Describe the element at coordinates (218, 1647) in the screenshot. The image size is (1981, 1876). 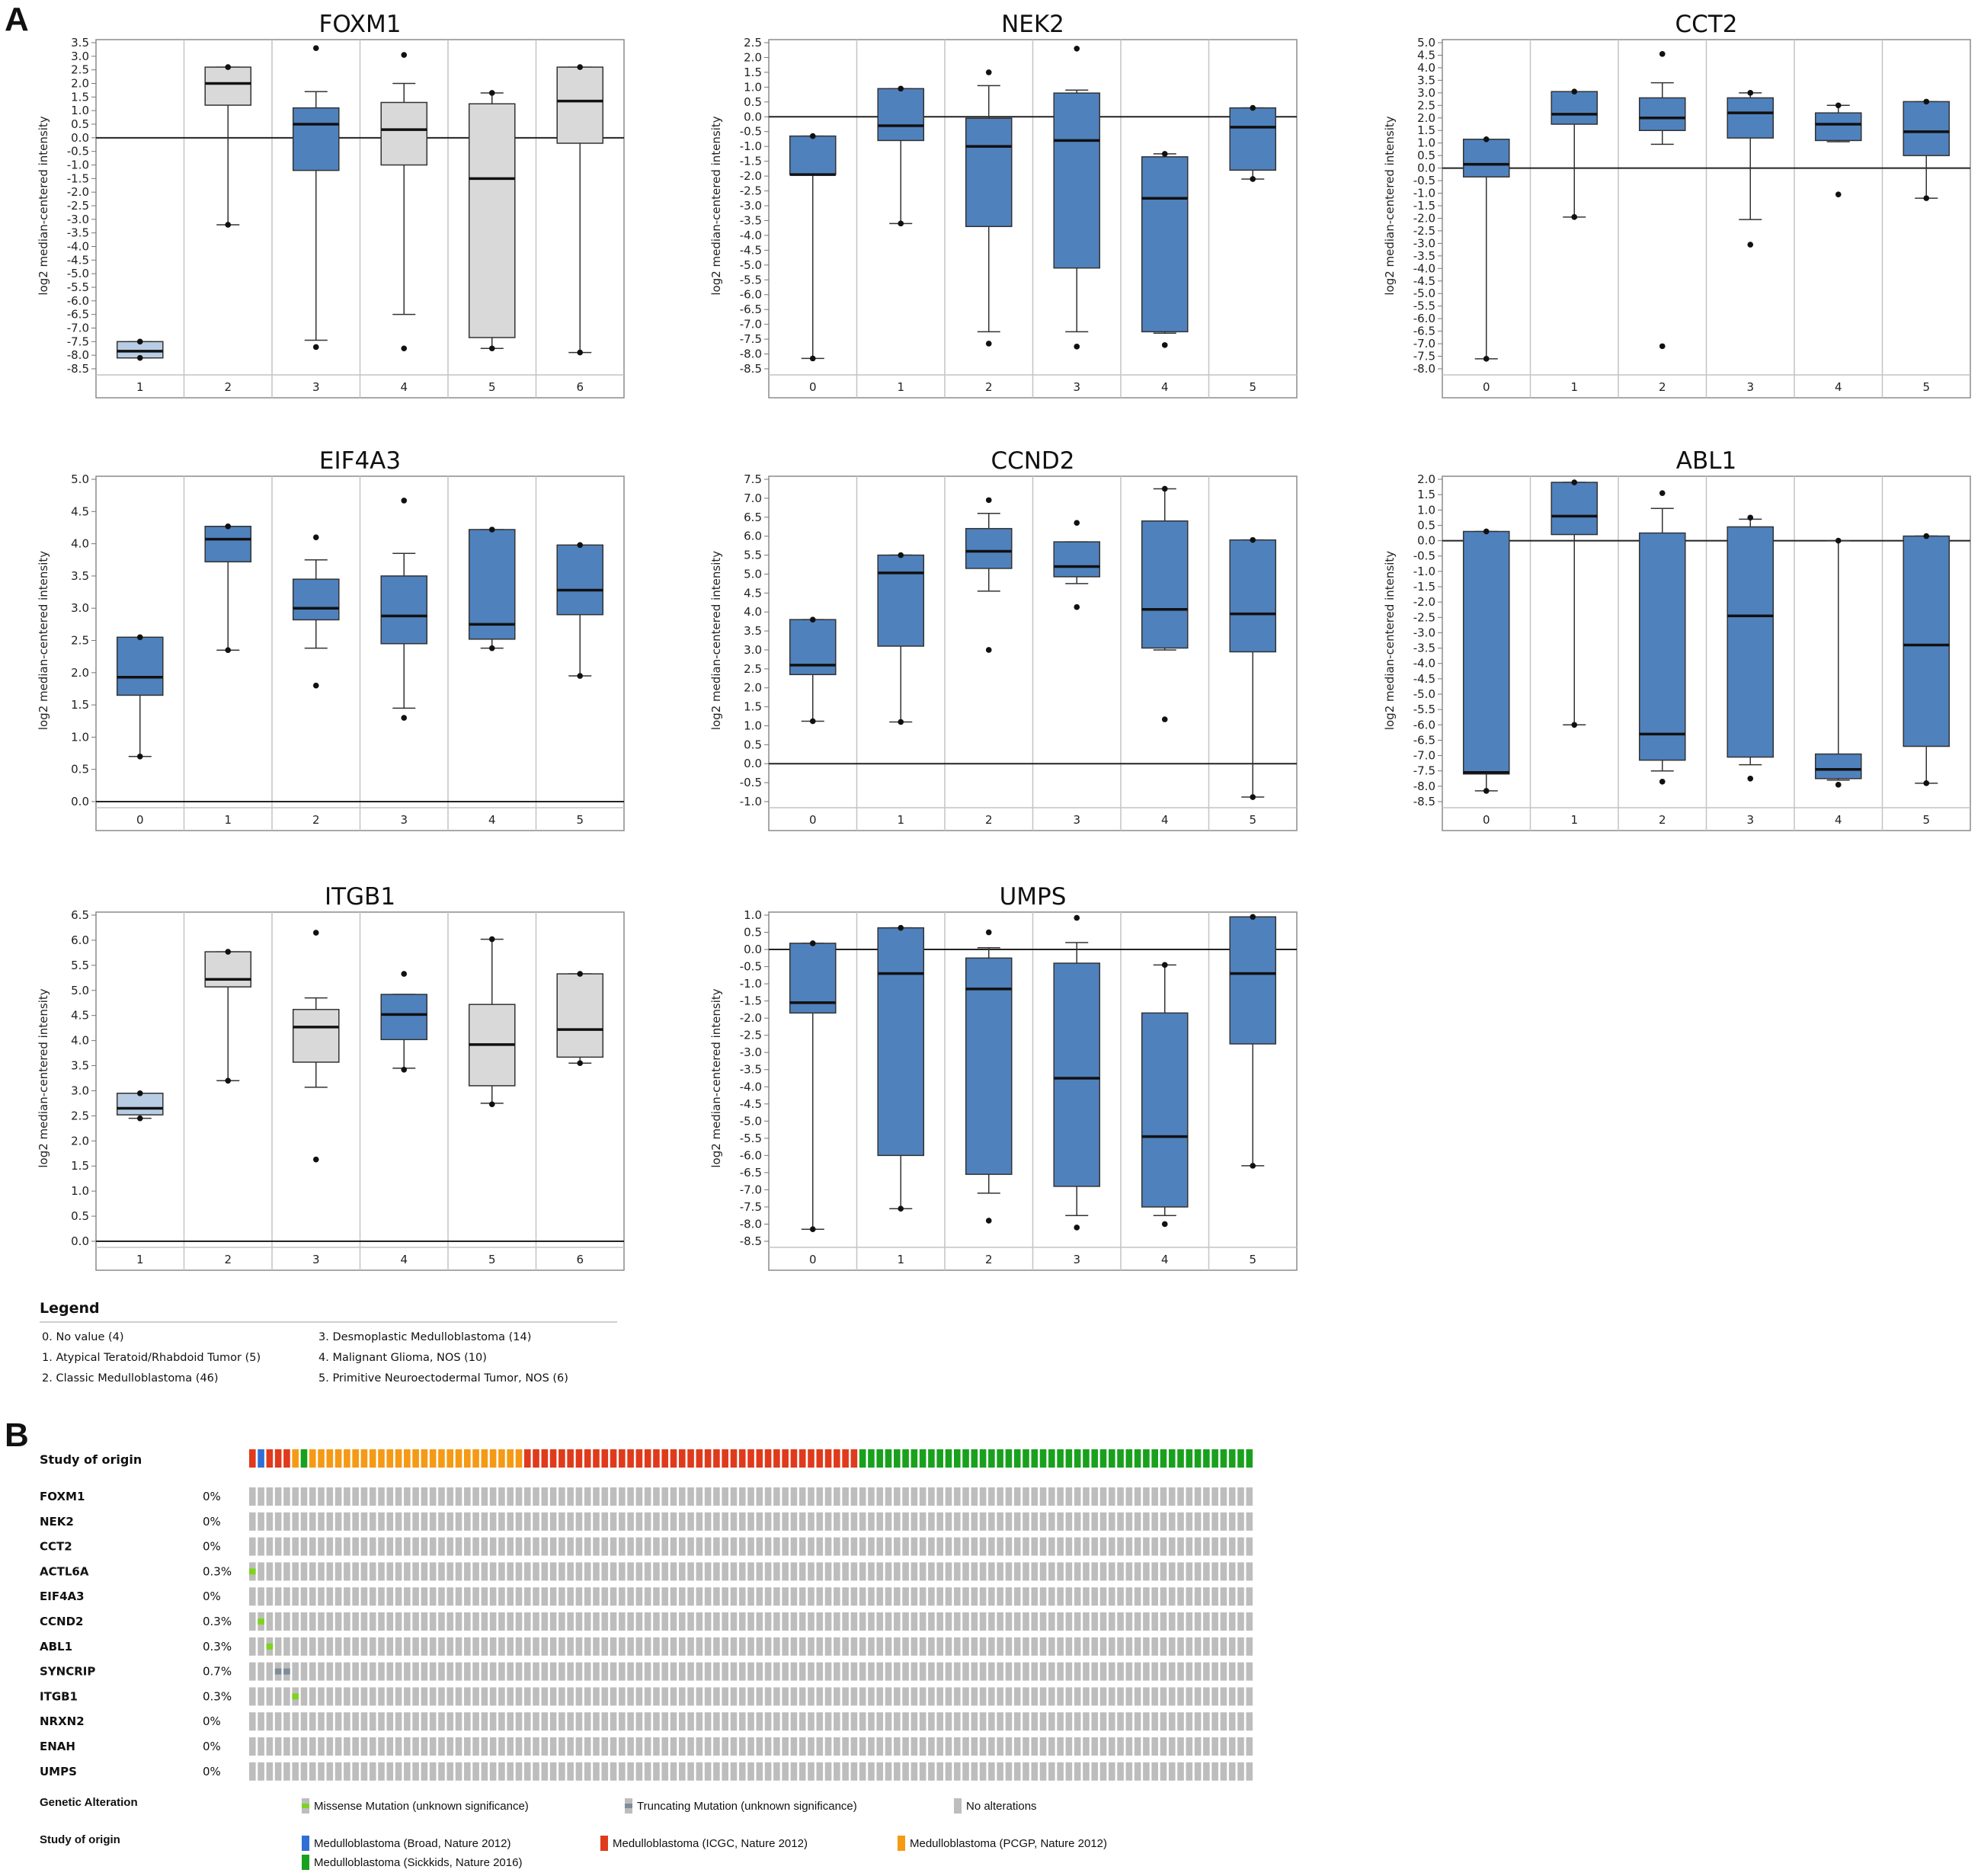
I see `gene-percent: 0.3%` at that location.